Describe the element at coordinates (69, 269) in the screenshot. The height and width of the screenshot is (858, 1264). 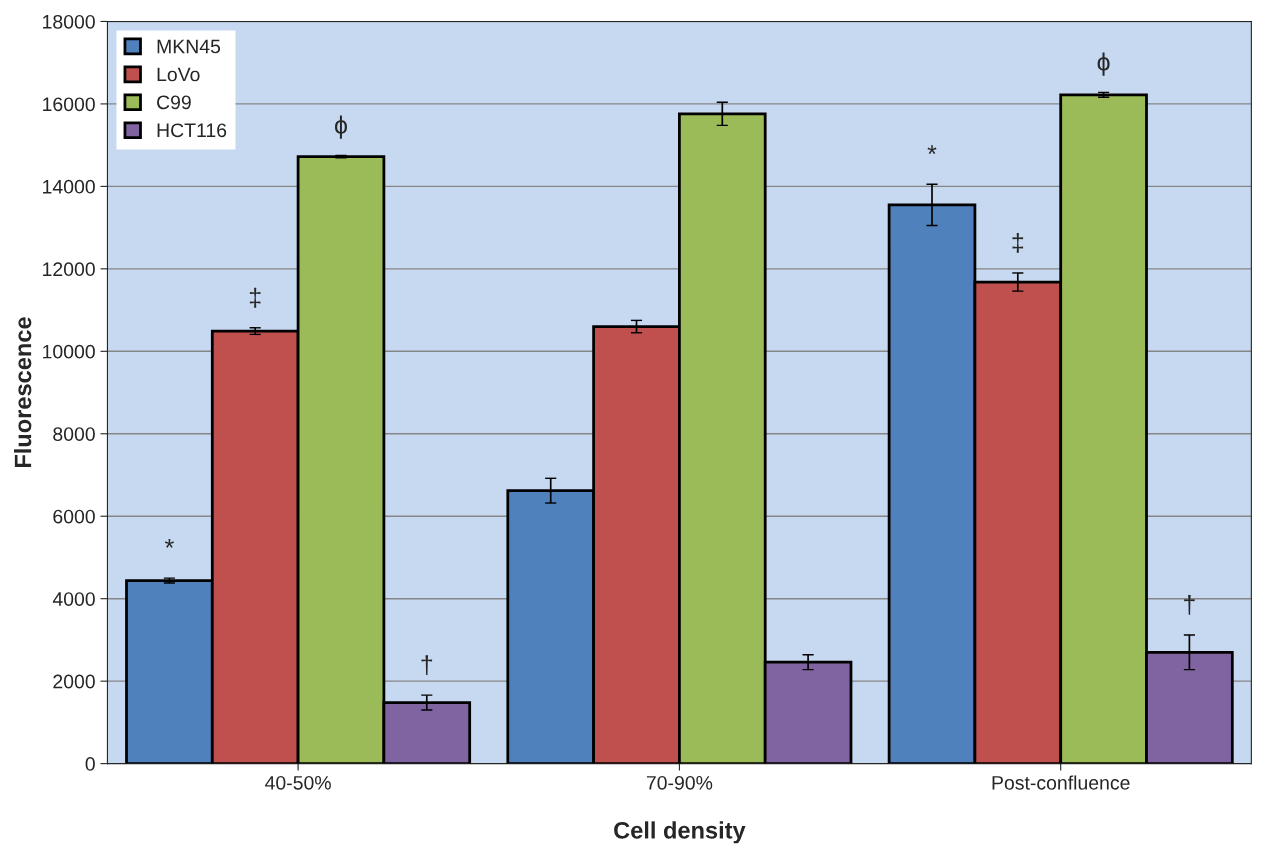
I see `y-tick-label: 12000` at that location.